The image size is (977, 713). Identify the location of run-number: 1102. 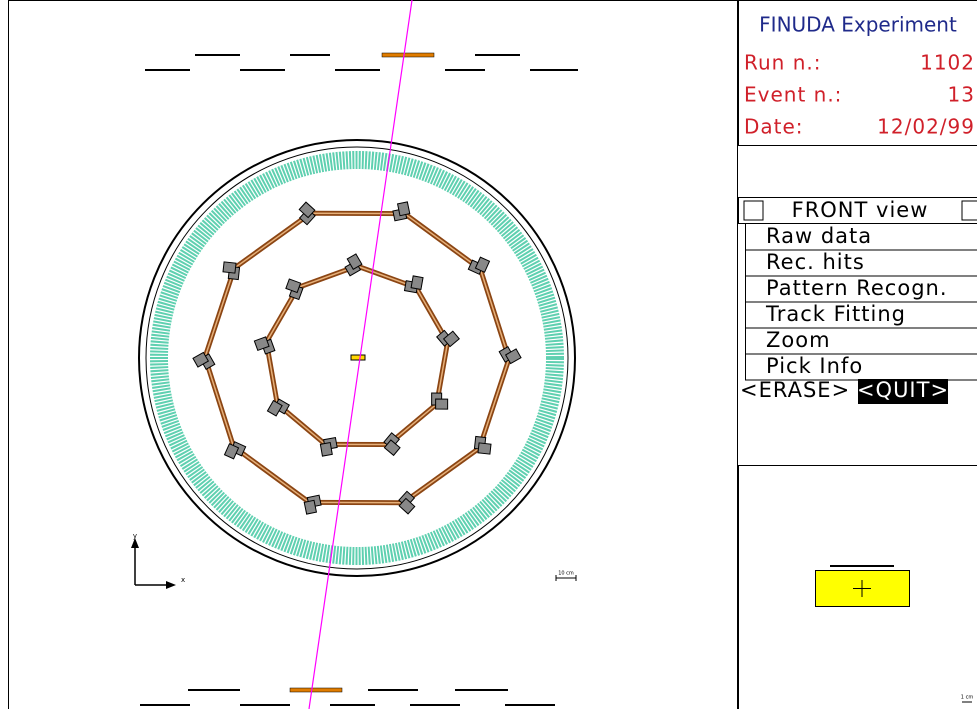
(947, 63).